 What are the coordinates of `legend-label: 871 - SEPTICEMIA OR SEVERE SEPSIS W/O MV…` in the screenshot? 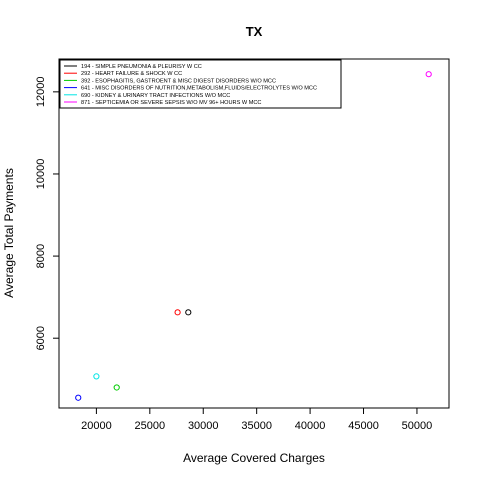 It's located at (171, 103).